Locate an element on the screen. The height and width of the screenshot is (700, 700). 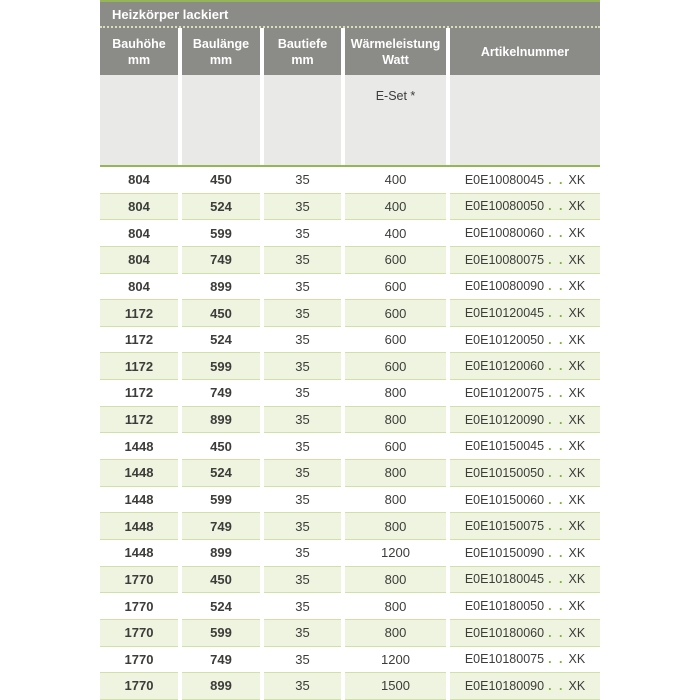
table-row: 1448 899 35 1200 E0E10150090. . XK is located at coordinates (350, 553).